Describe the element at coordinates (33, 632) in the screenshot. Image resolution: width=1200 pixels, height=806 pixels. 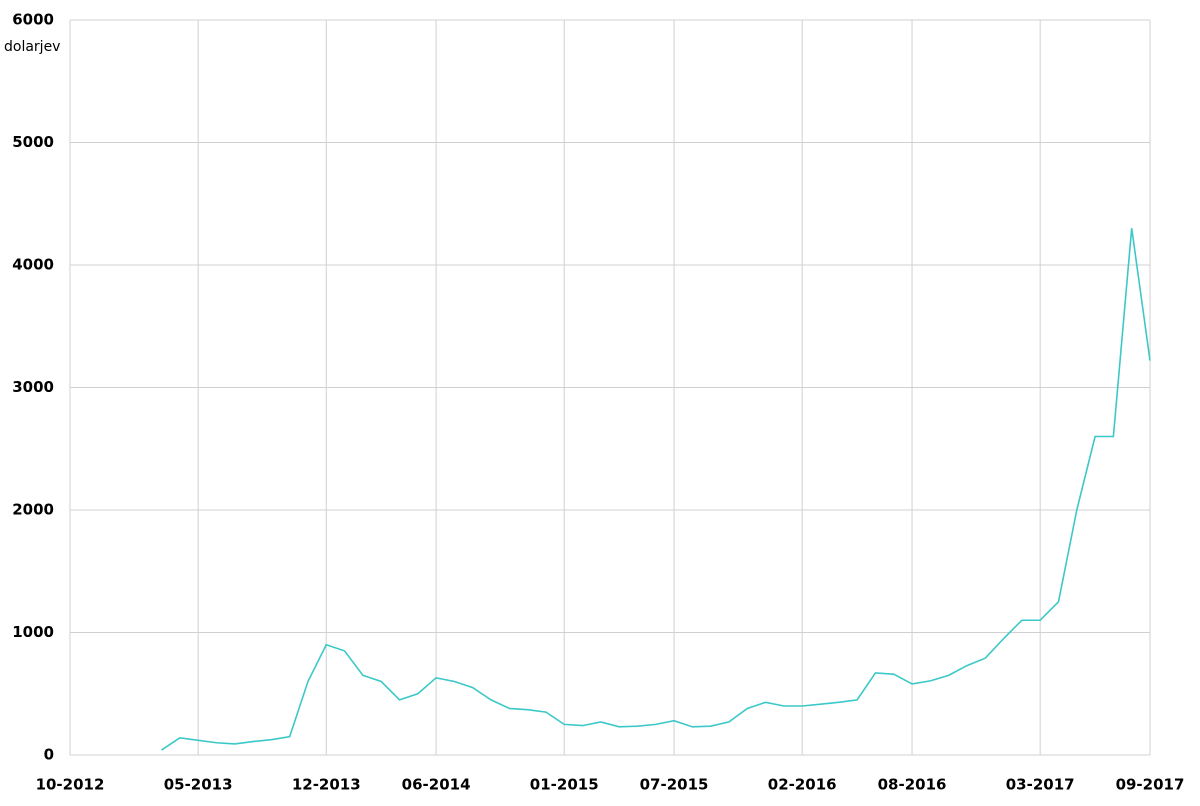
I see `y-tick-label: 1000` at that location.